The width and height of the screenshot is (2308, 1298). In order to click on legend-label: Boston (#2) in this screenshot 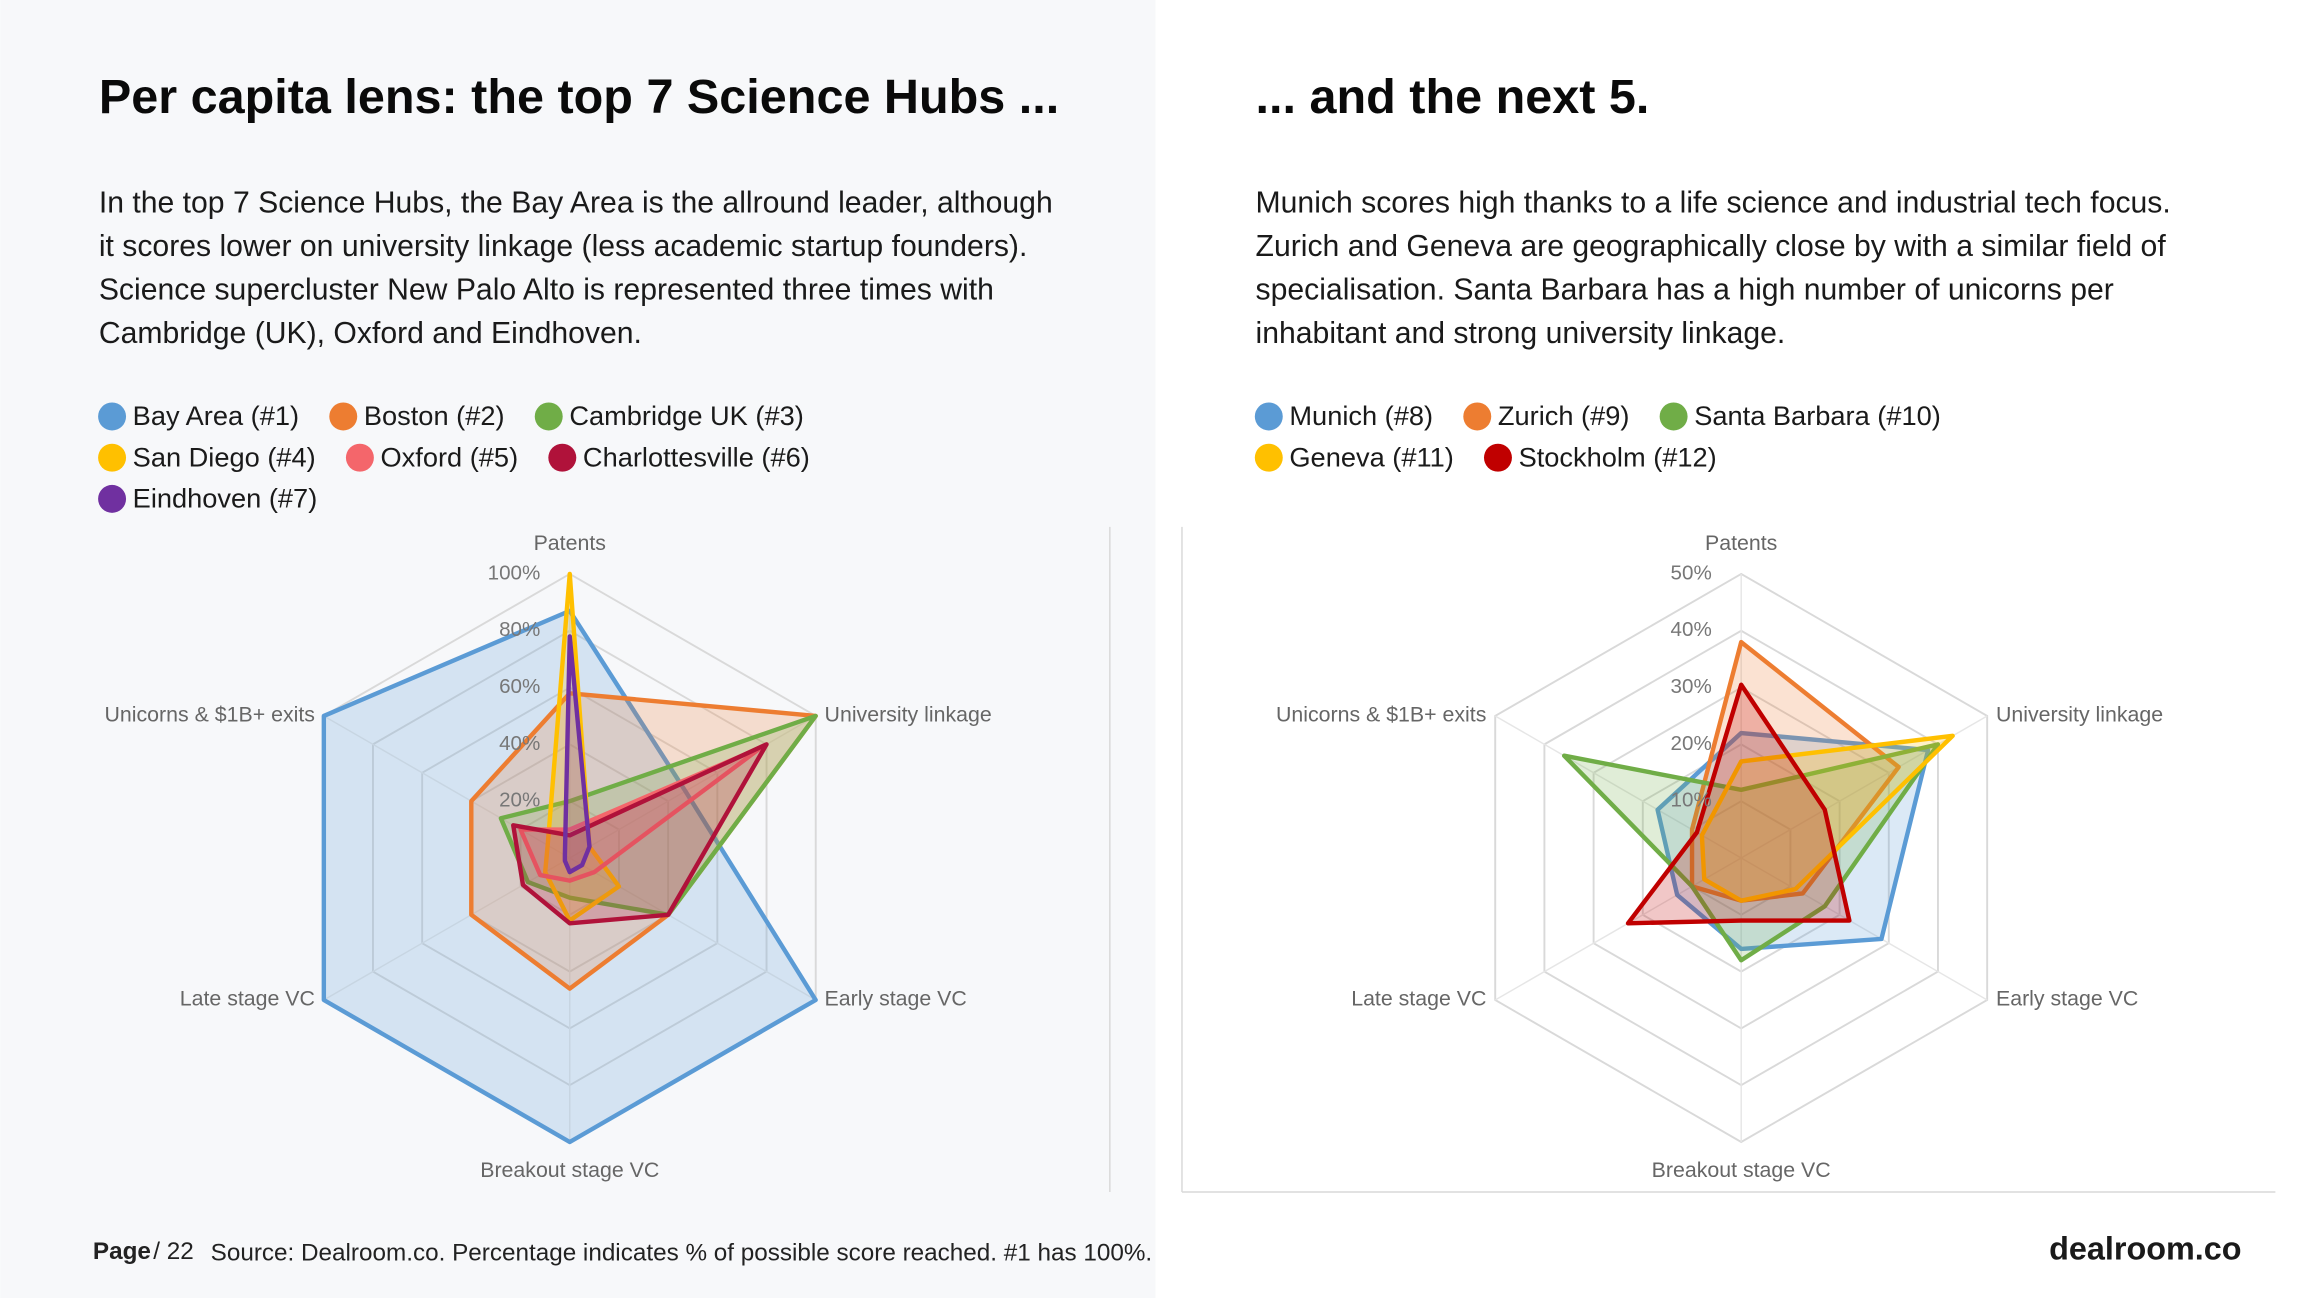, I will do `click(434, 415)`.